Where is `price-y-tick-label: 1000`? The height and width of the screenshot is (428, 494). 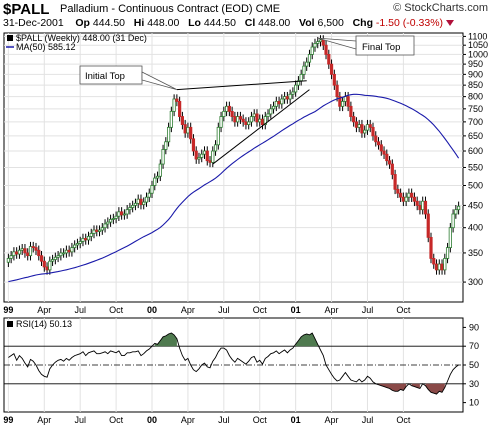
price-y-tick-label: 1000 is located at coordinates (478, 54).